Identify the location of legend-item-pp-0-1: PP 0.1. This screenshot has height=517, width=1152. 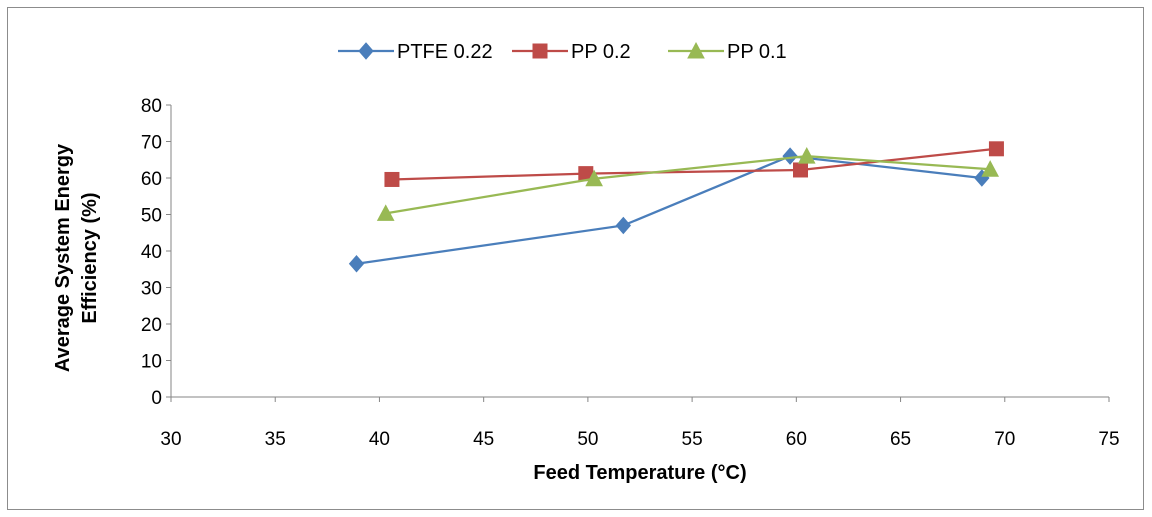
(727, 52).